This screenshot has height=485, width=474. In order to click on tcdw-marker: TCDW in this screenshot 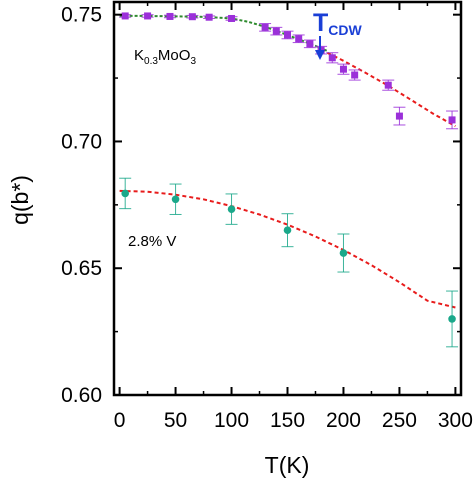, I will do `click(338, 34)`.